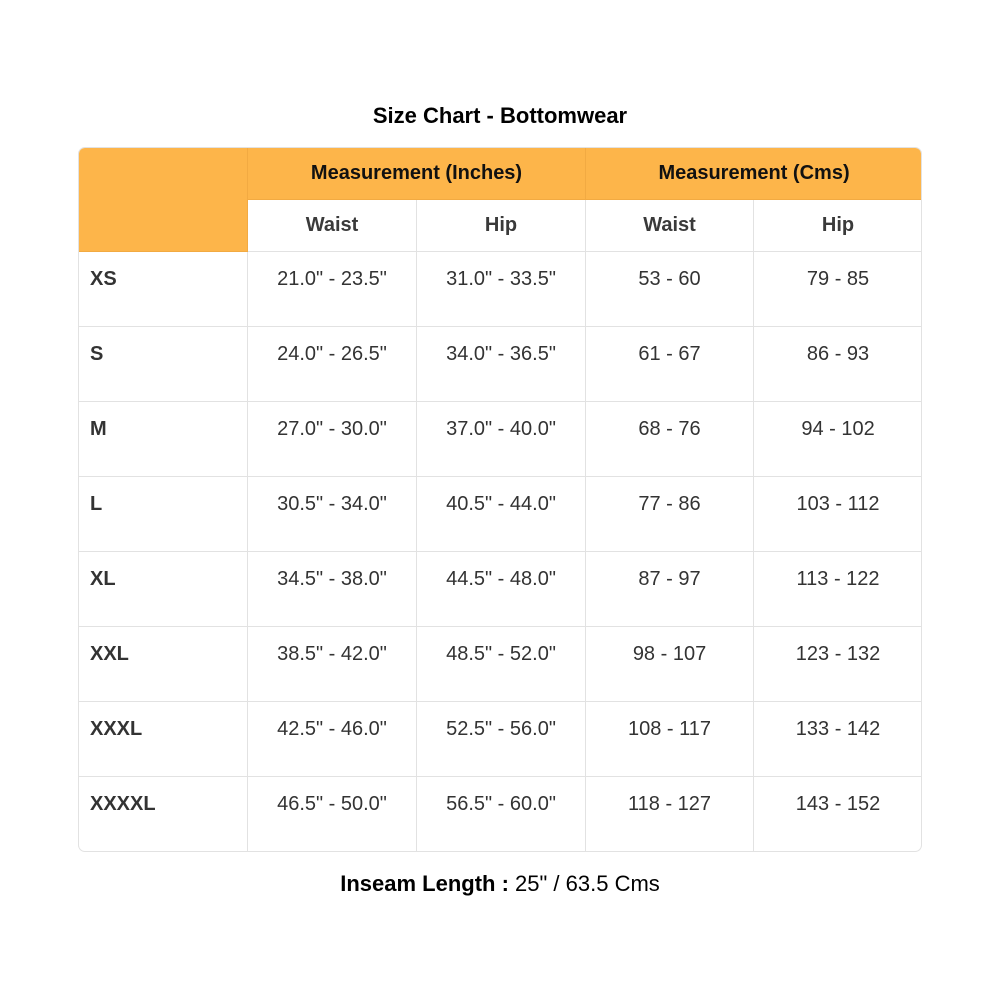 The image size is (1000, 1000). What do you see at coordinates (837, 813) in the screenshot?
I see `cell-cm-hip: 143 - 152` at bounding box center [837, 813].